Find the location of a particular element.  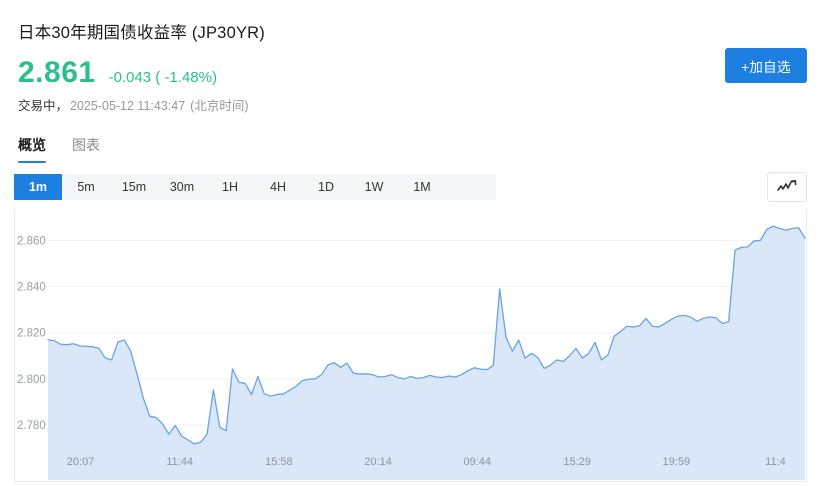

y-axis-labels: 2.780 2.800 2.820 2.840 2.860 is located at coordinates (31, 333).